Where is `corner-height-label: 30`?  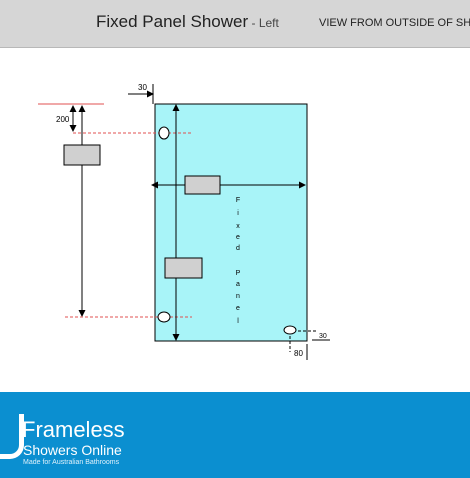 corner-height-label: 30 is located at coordinates (323, 336).